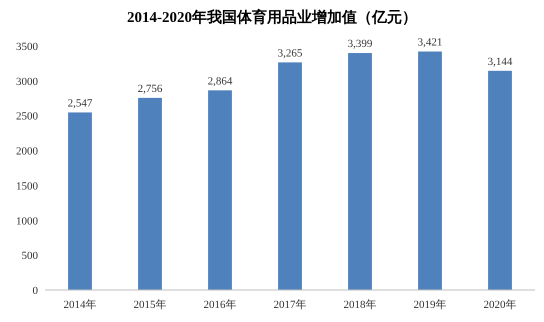 This screenshot has width=544, height=322. Describe the element at coordinates (27, 82) in the screenshot. I see `y-tick-label: 3000` at that location.